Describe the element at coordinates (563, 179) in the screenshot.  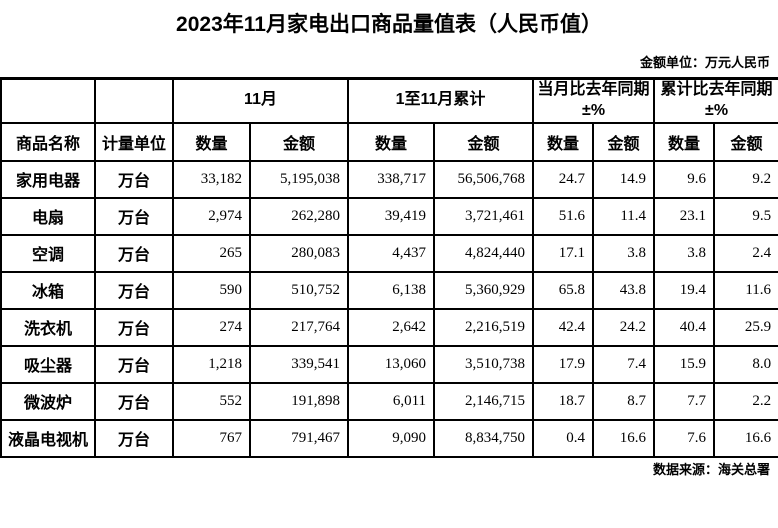
I see `value-cell: 24.7` at that location.